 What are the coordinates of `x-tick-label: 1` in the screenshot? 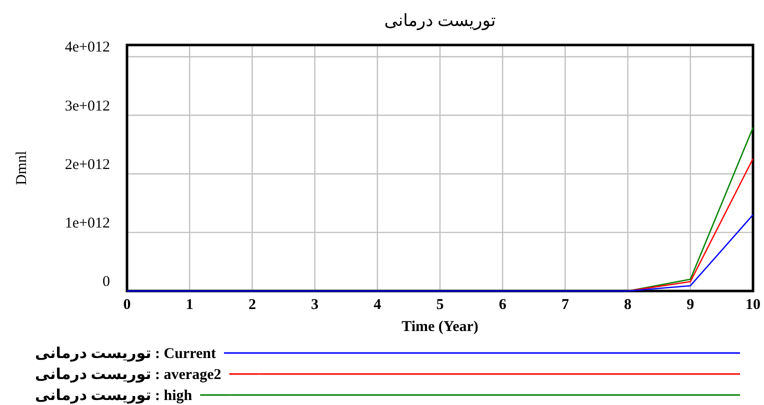 It's located at (190, 305).